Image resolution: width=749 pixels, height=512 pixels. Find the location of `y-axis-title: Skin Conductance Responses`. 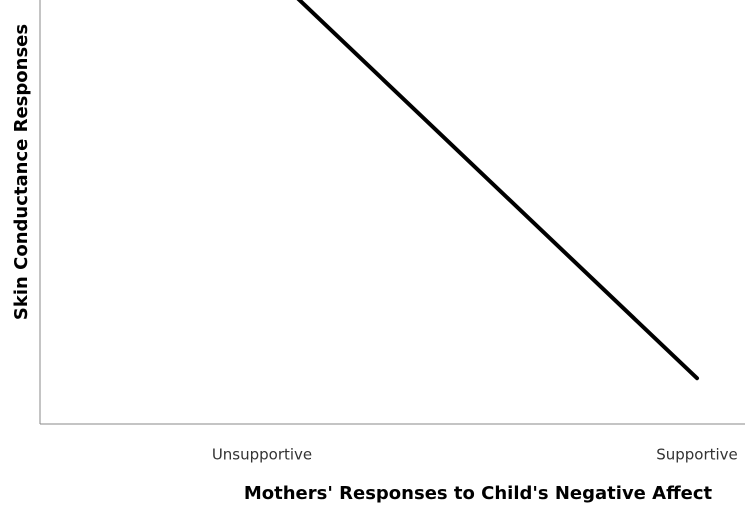

y-axis-title: Skin Conductance Responses is located at coordinates (21, 172).